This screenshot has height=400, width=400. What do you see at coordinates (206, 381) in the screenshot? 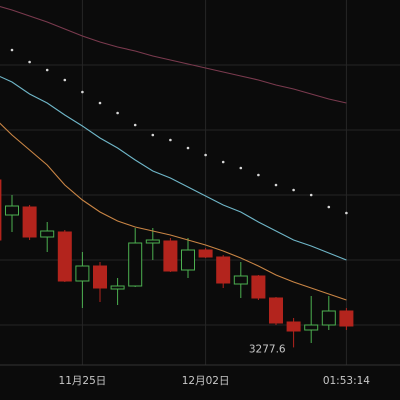
I see `x-tick-label: 12月02日` at bounding box center [206, 381].